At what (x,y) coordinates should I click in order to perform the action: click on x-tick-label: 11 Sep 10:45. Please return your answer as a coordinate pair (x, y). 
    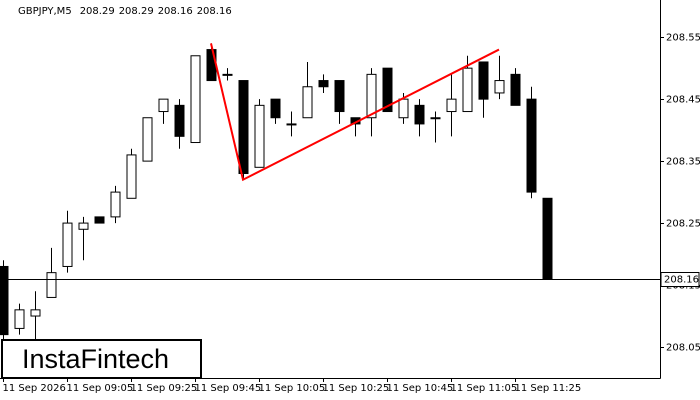
    Looking at the image, I should click on (420, 388).